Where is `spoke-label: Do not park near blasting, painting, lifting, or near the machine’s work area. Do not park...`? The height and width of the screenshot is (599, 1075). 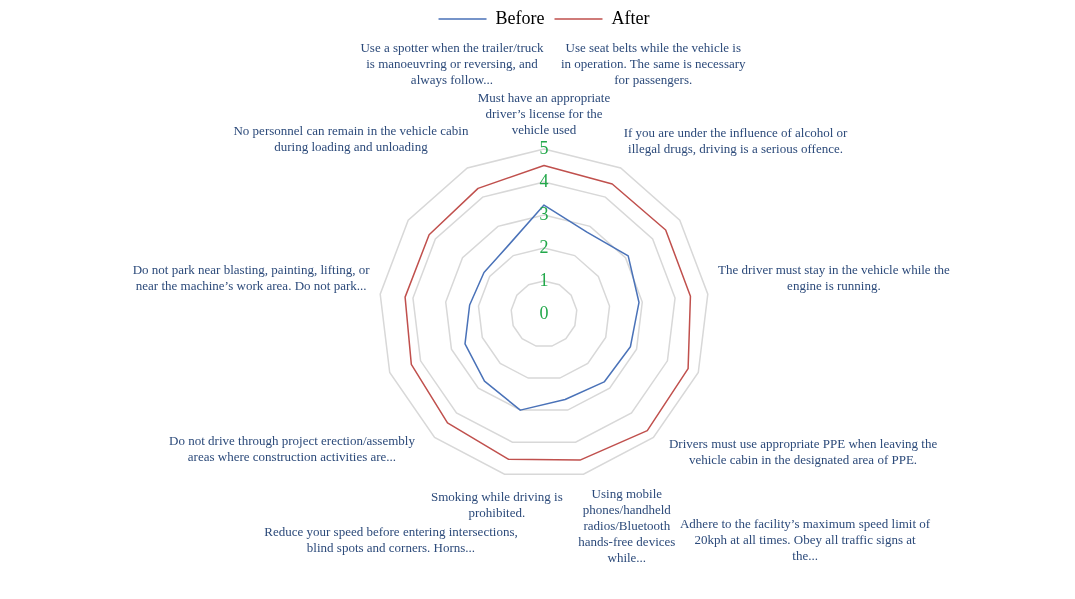 spoke-label: Do not park near blasting, painting, lifting, or near the machine’s work area. Do not park... is located at coordinates (251, 277).